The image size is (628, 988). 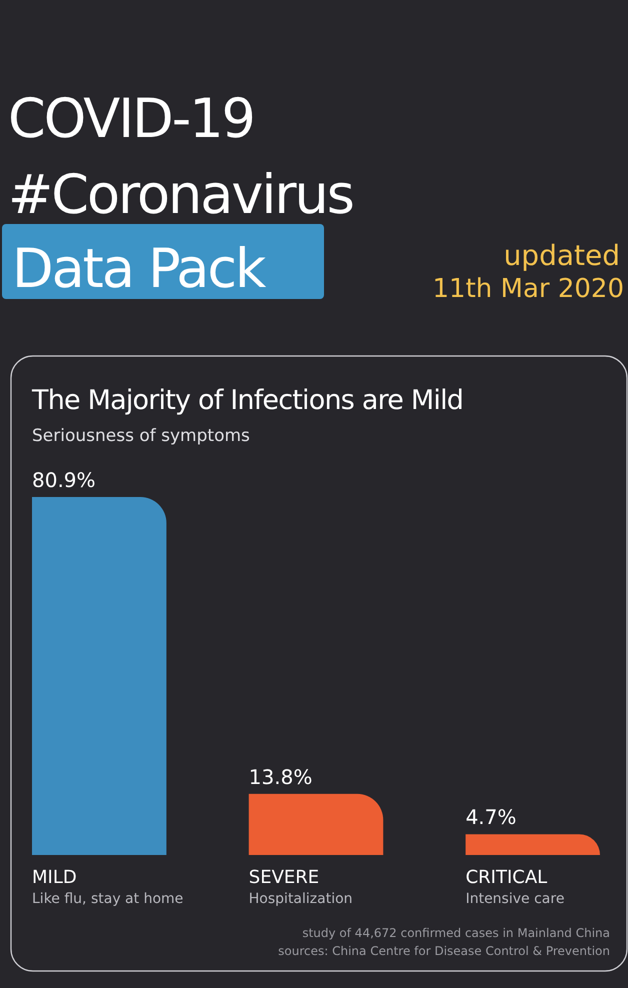 I want to click on text: Hospitalization, so click(x=300, y=899).